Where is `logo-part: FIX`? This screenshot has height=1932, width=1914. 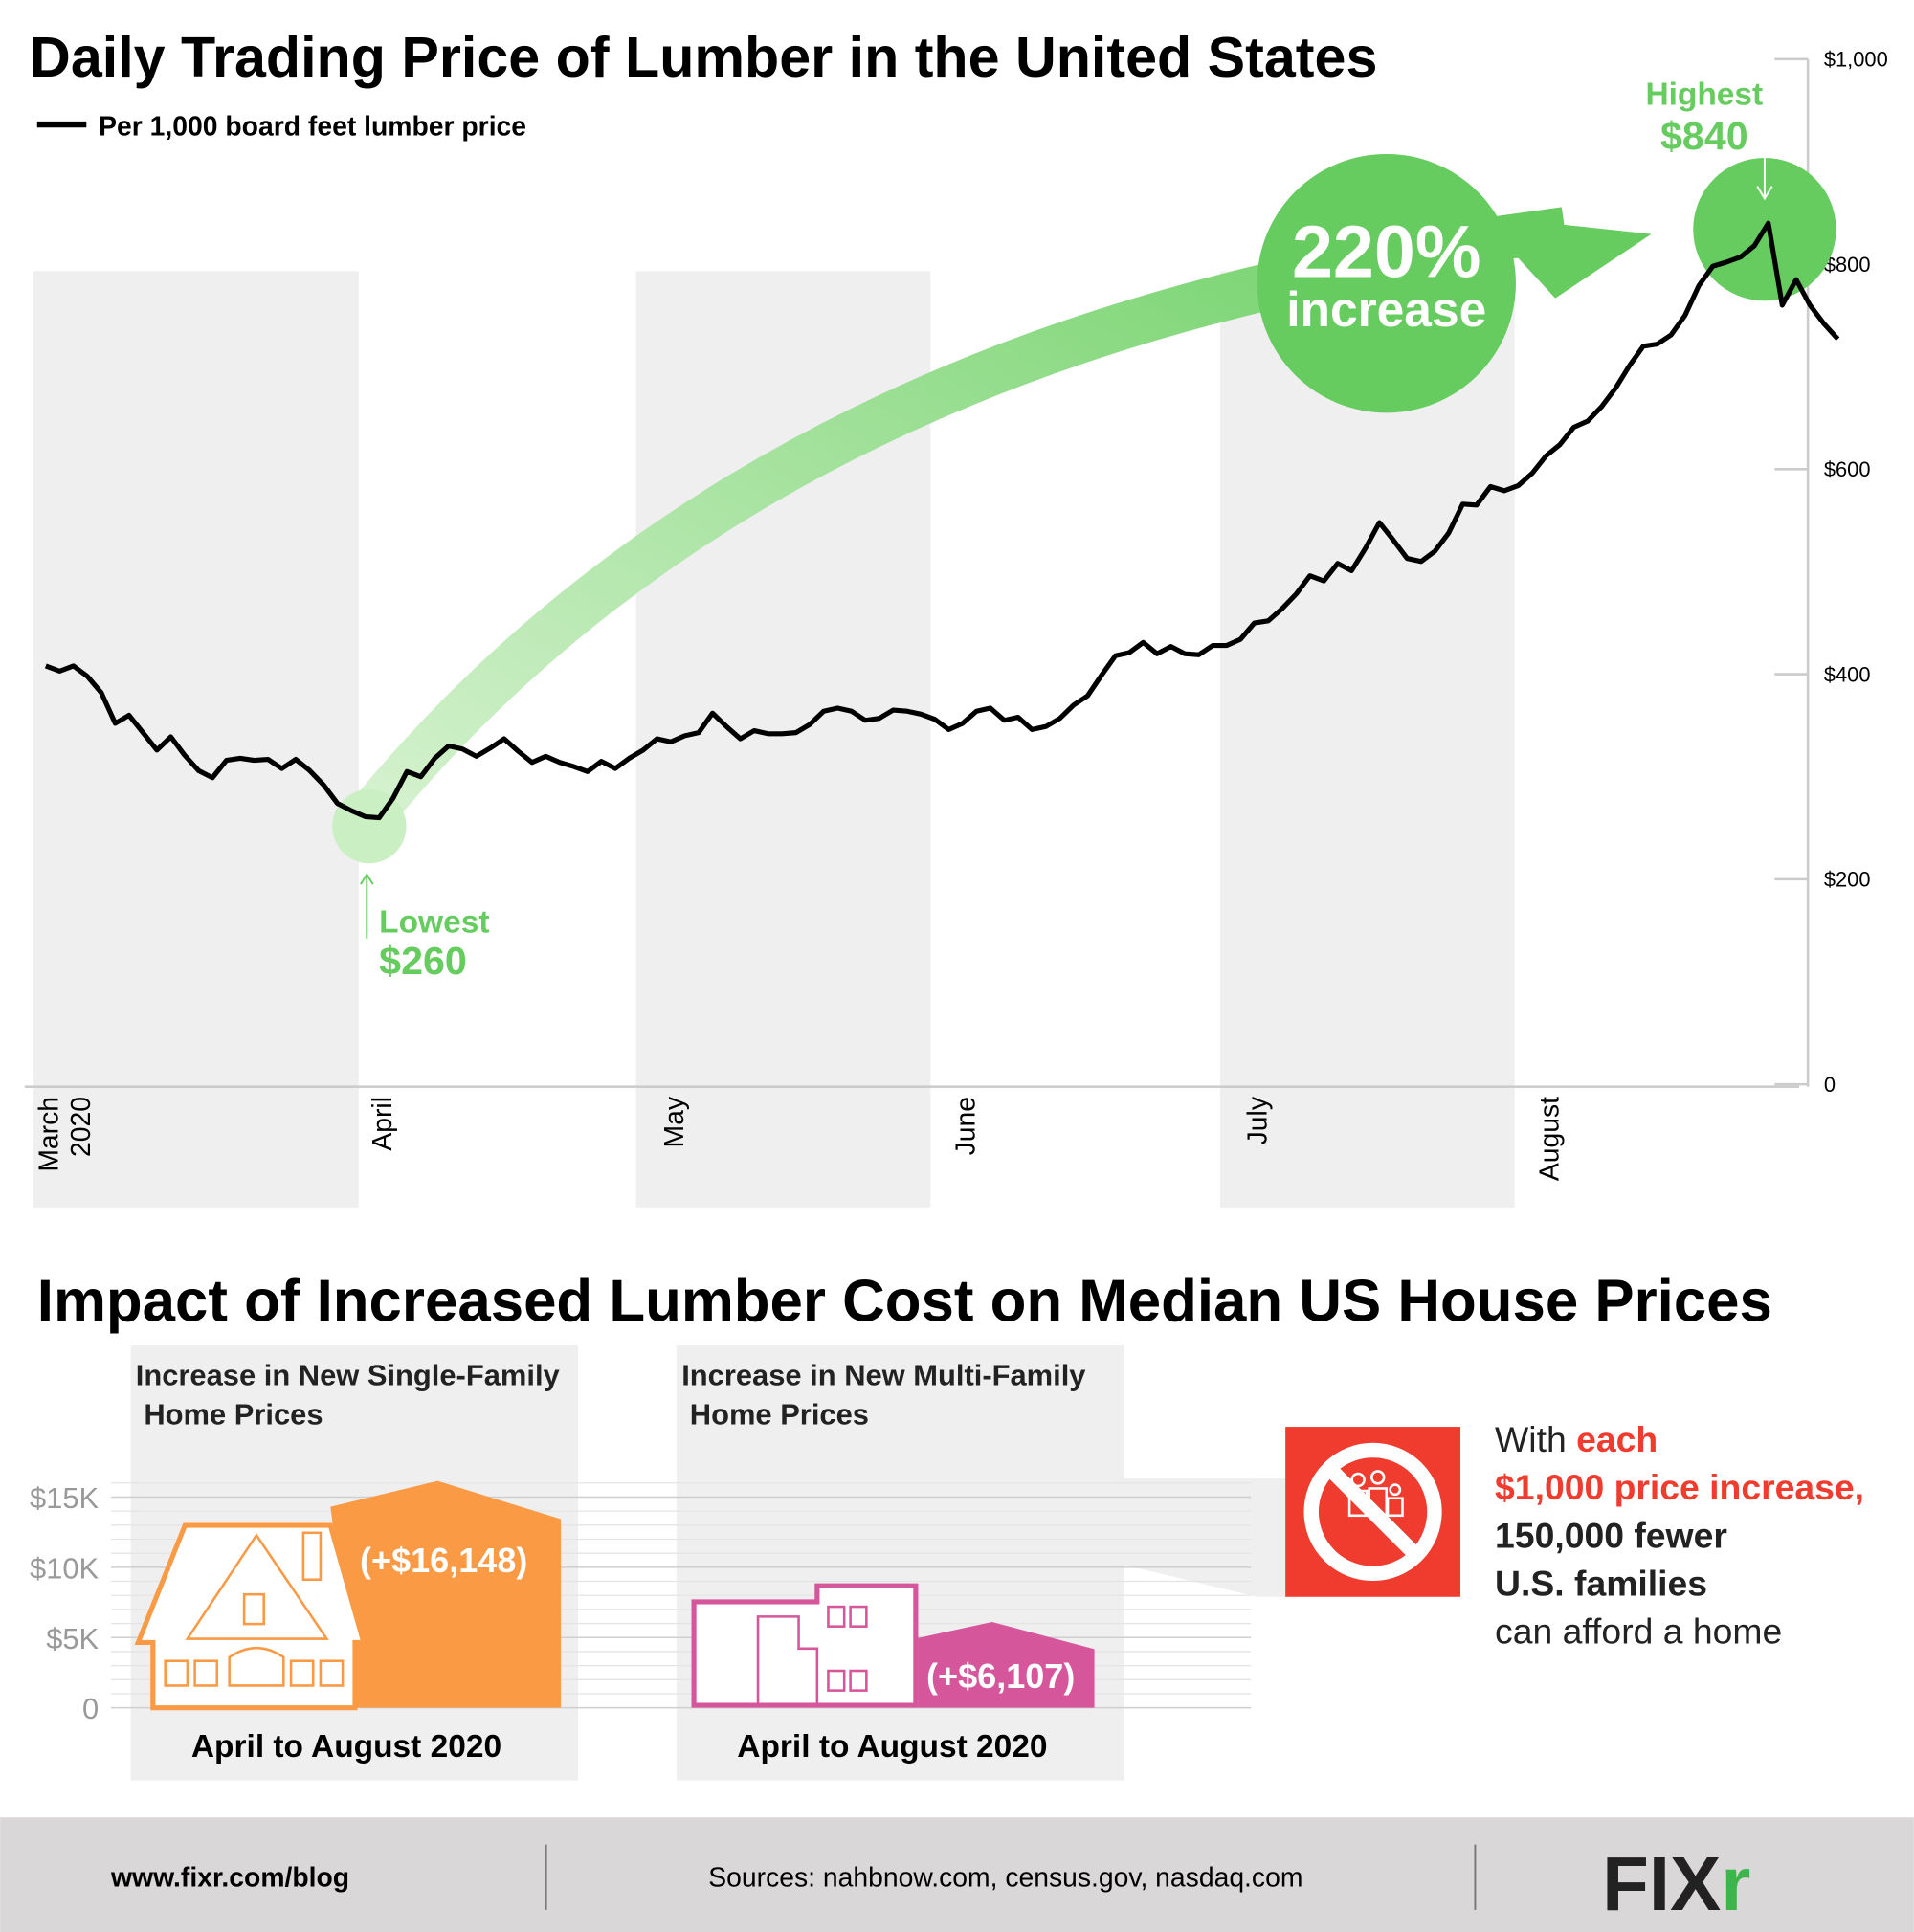 logo-part: FIX is located at coordinates (1661, 1883).